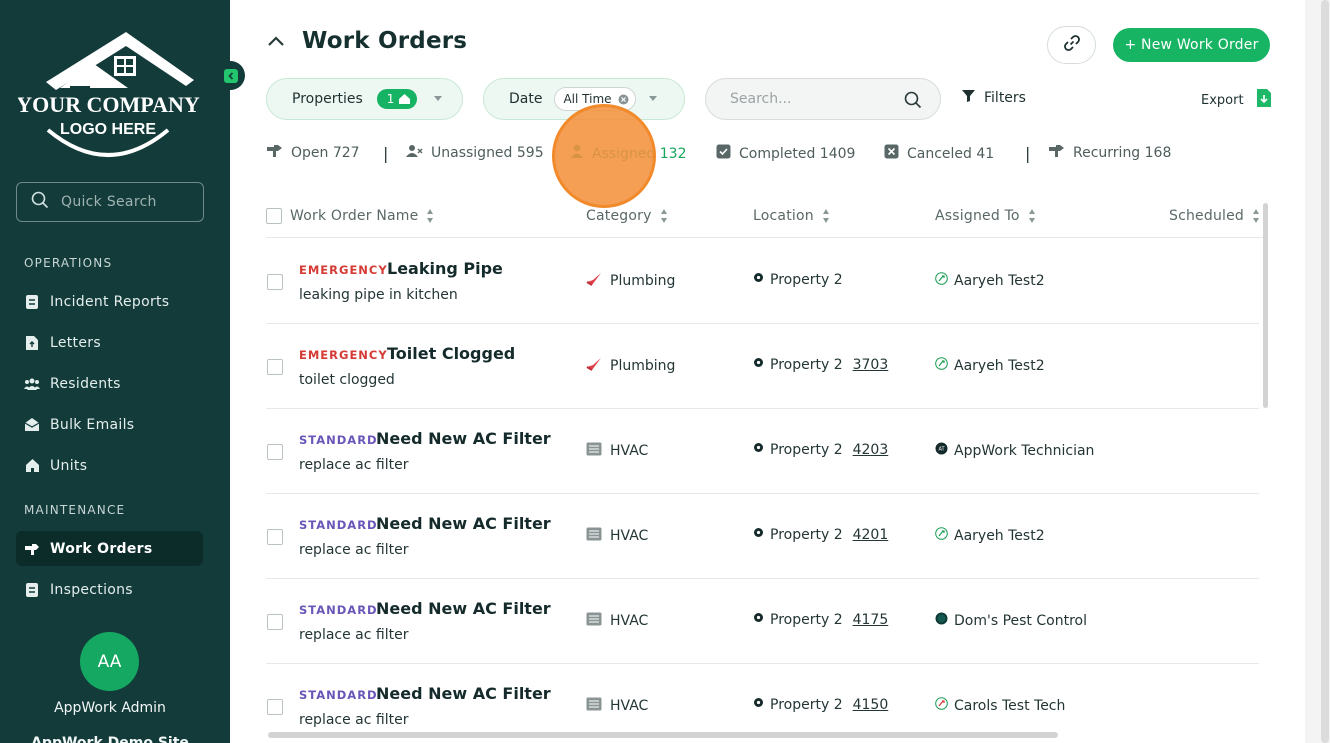  Describe the element at coordinates (378, 295) in the screenshot. I see `work-order-description: leaking pipe in kitchen` at that location.